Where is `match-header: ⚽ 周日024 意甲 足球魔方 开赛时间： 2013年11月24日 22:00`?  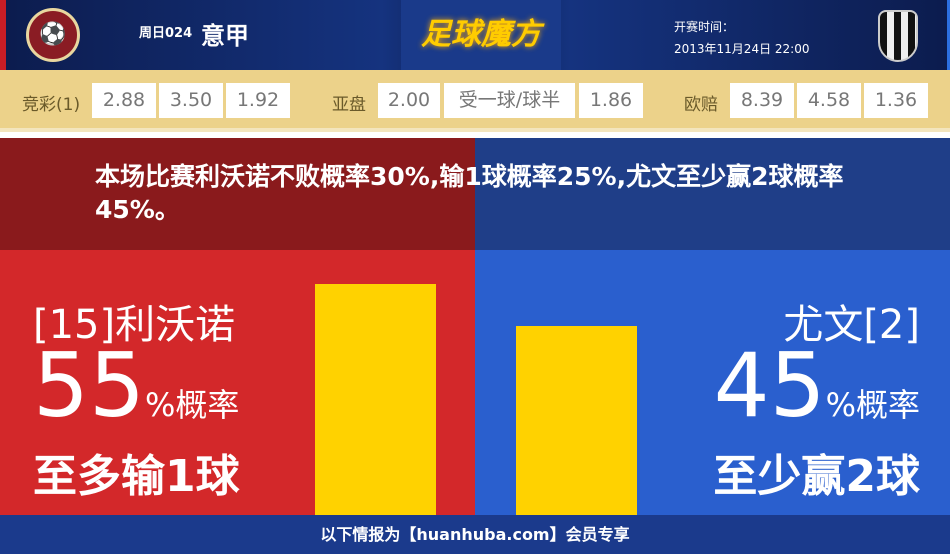
match-header: ⚽ 周日024 意甲 足球魔方 开赛时间： 2013年11月24日 22:00 is located at coordinates (475, 35).